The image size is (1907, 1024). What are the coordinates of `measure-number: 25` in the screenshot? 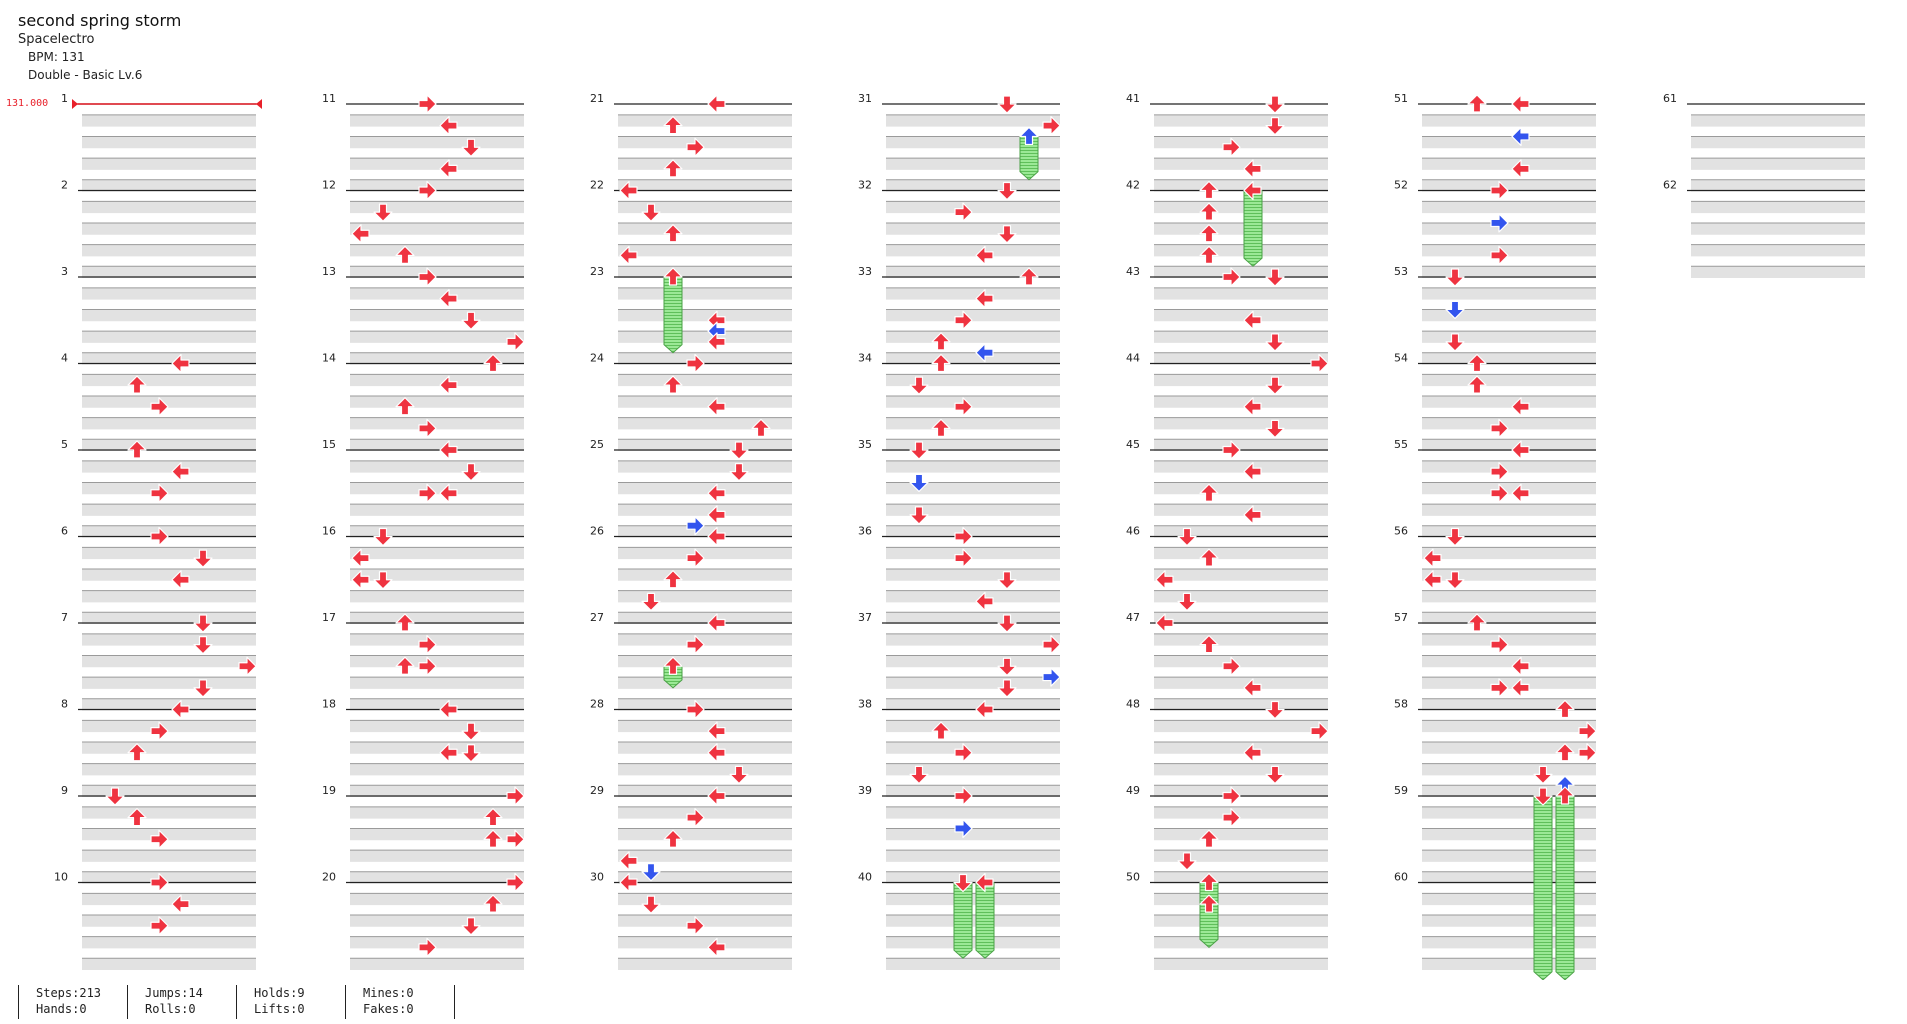 It's located at (597, 444).